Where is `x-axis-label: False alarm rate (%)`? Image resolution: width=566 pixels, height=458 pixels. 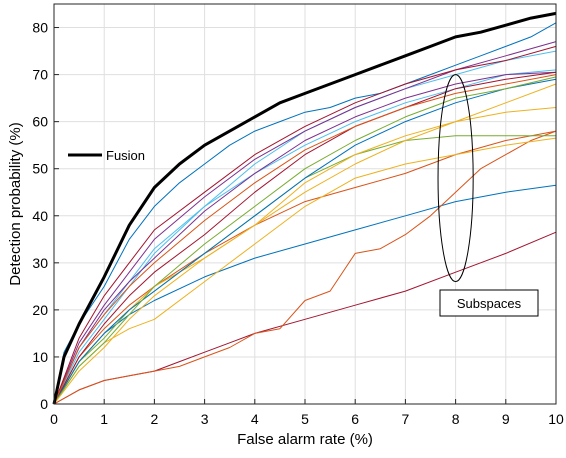
x-axis-label: False alarm rate (%) is located at coordinates (305, 439).